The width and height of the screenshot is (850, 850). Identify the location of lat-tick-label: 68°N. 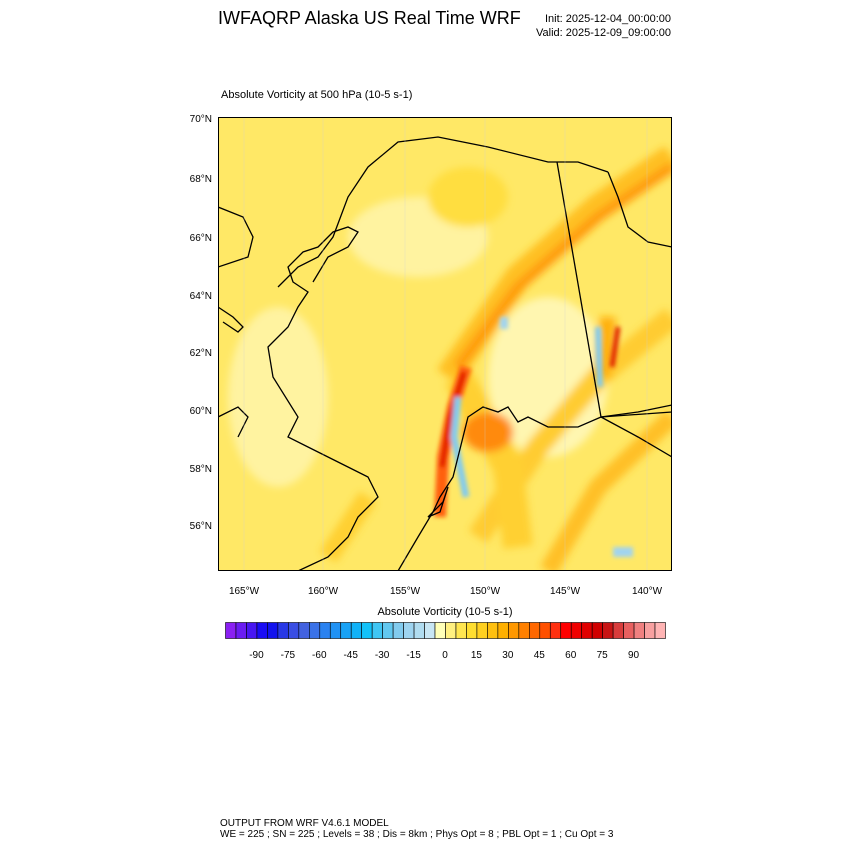
(200, 179).